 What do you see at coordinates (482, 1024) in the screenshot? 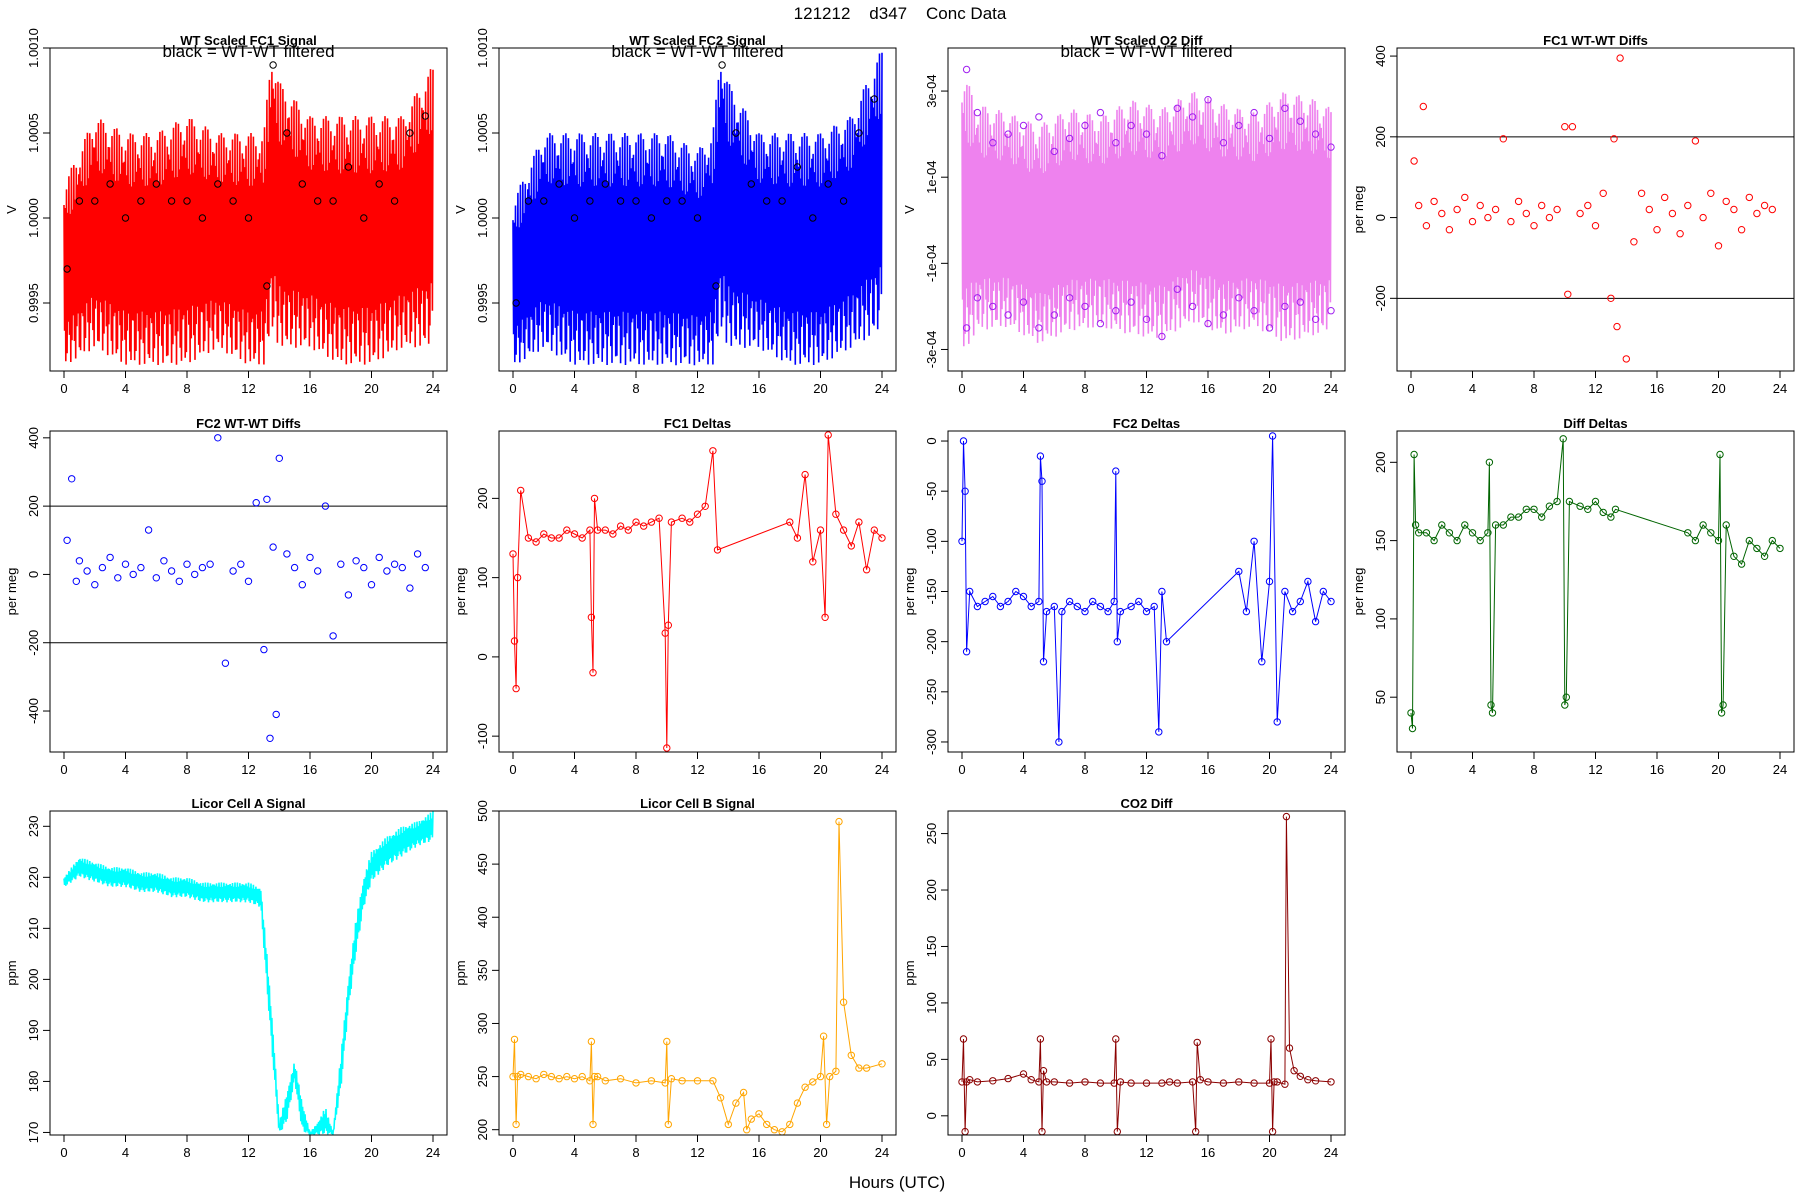
I see `y-tick-label: 300` at bounding box center [482, 1024].